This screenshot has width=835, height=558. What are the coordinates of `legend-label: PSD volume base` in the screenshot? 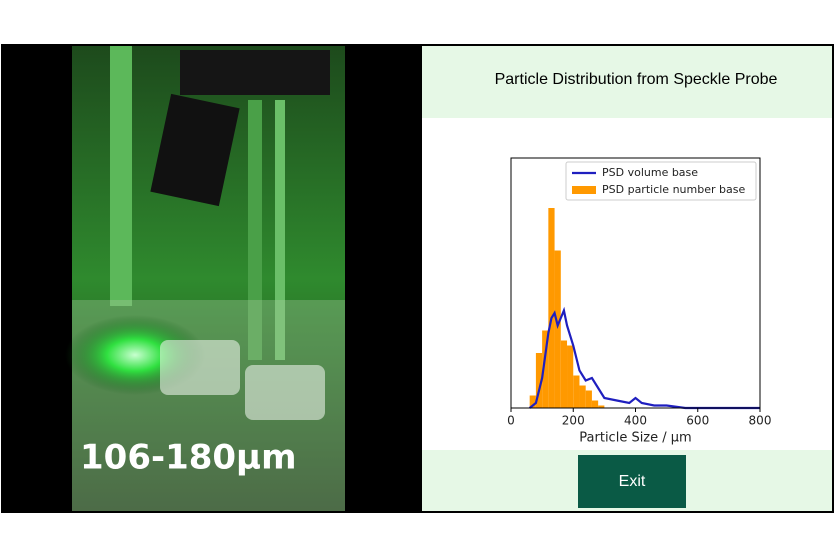 It's located at (650, 172).